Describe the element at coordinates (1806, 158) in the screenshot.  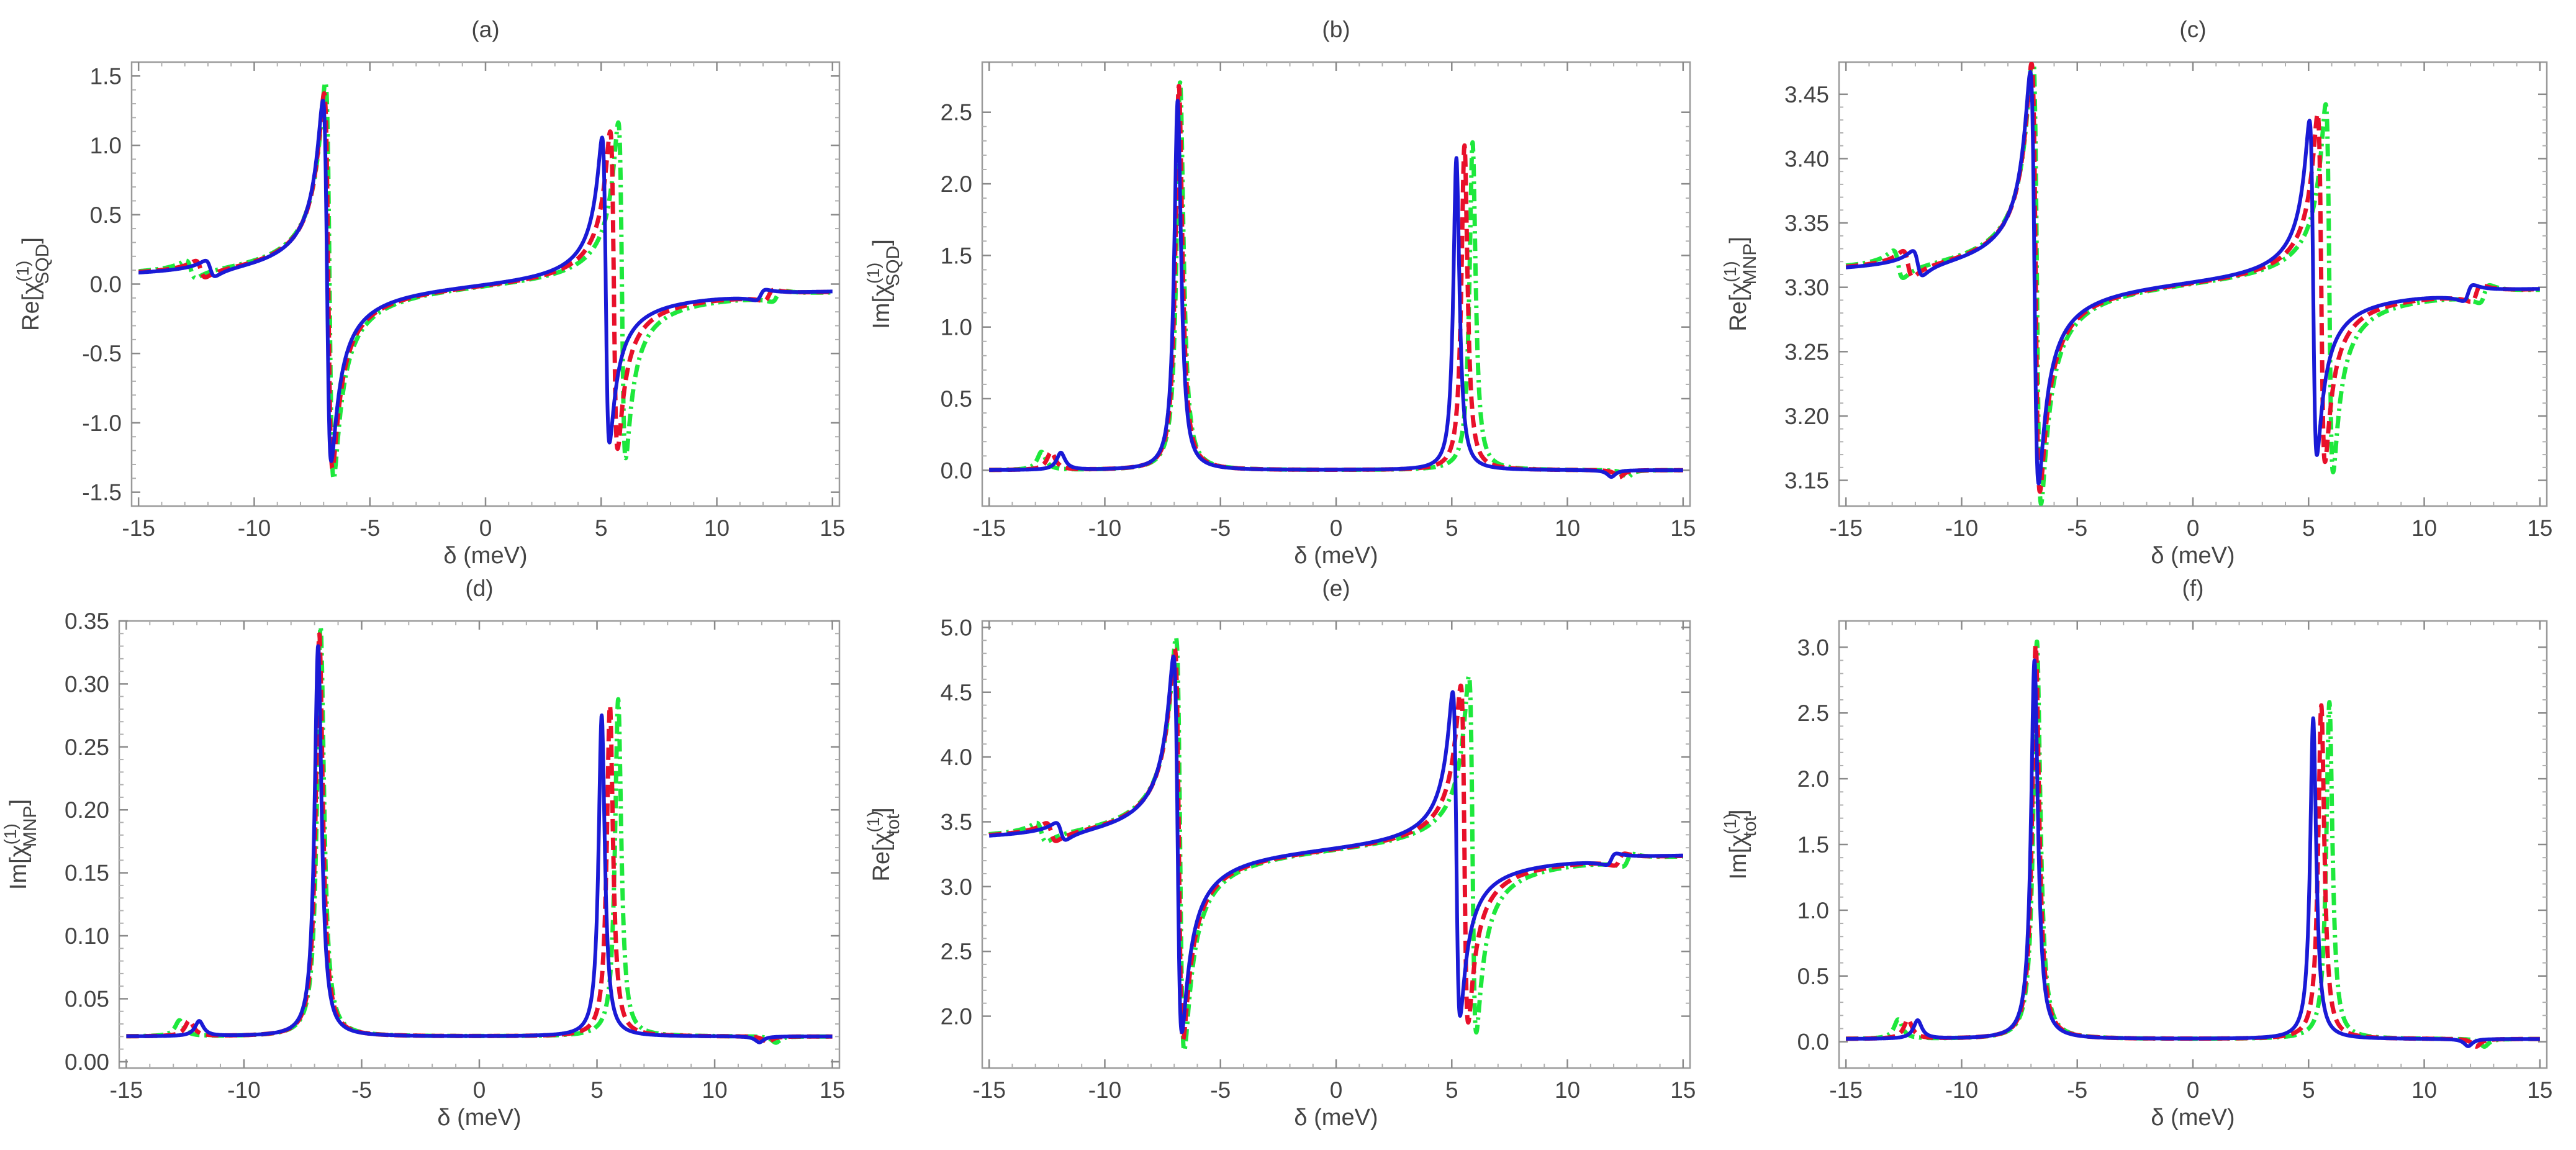
I see `y-tick-label: 3.40` at that location.